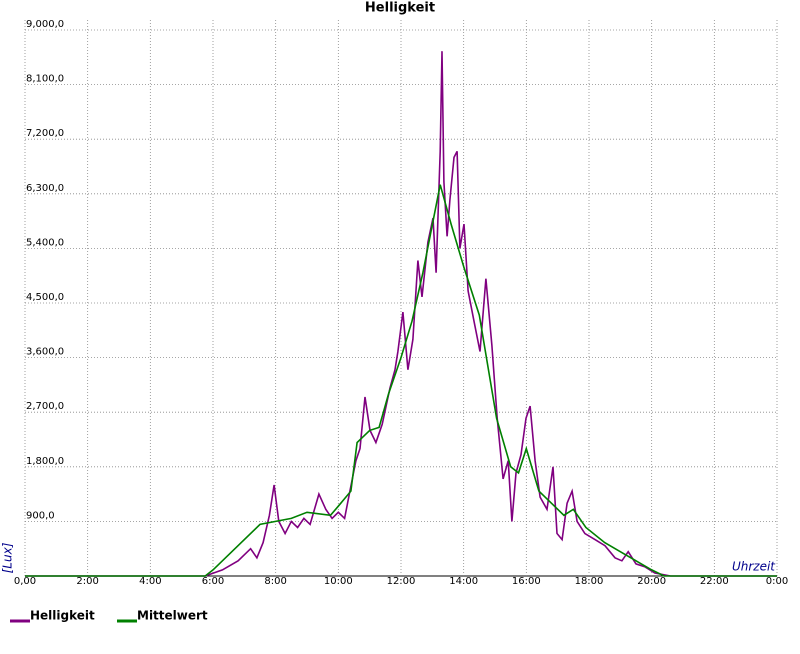  I want to click on x-tick-label: 4:00, so click(150, 581).